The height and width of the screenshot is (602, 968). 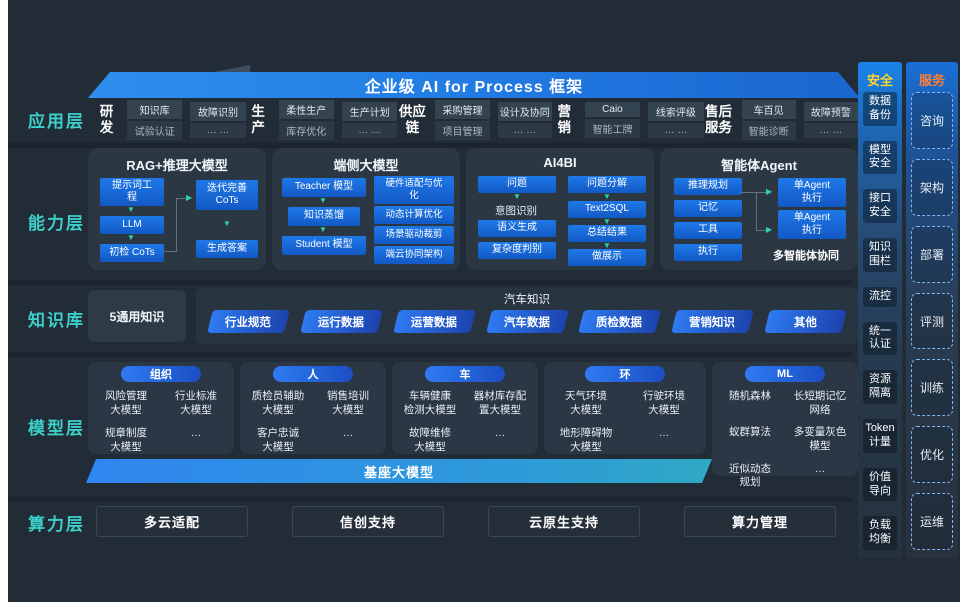 What do you see at coordinates (306, 120) in the screenshot?
I see `app-chip: 柔性生产 库存优化` at bounding box center [306, 120].